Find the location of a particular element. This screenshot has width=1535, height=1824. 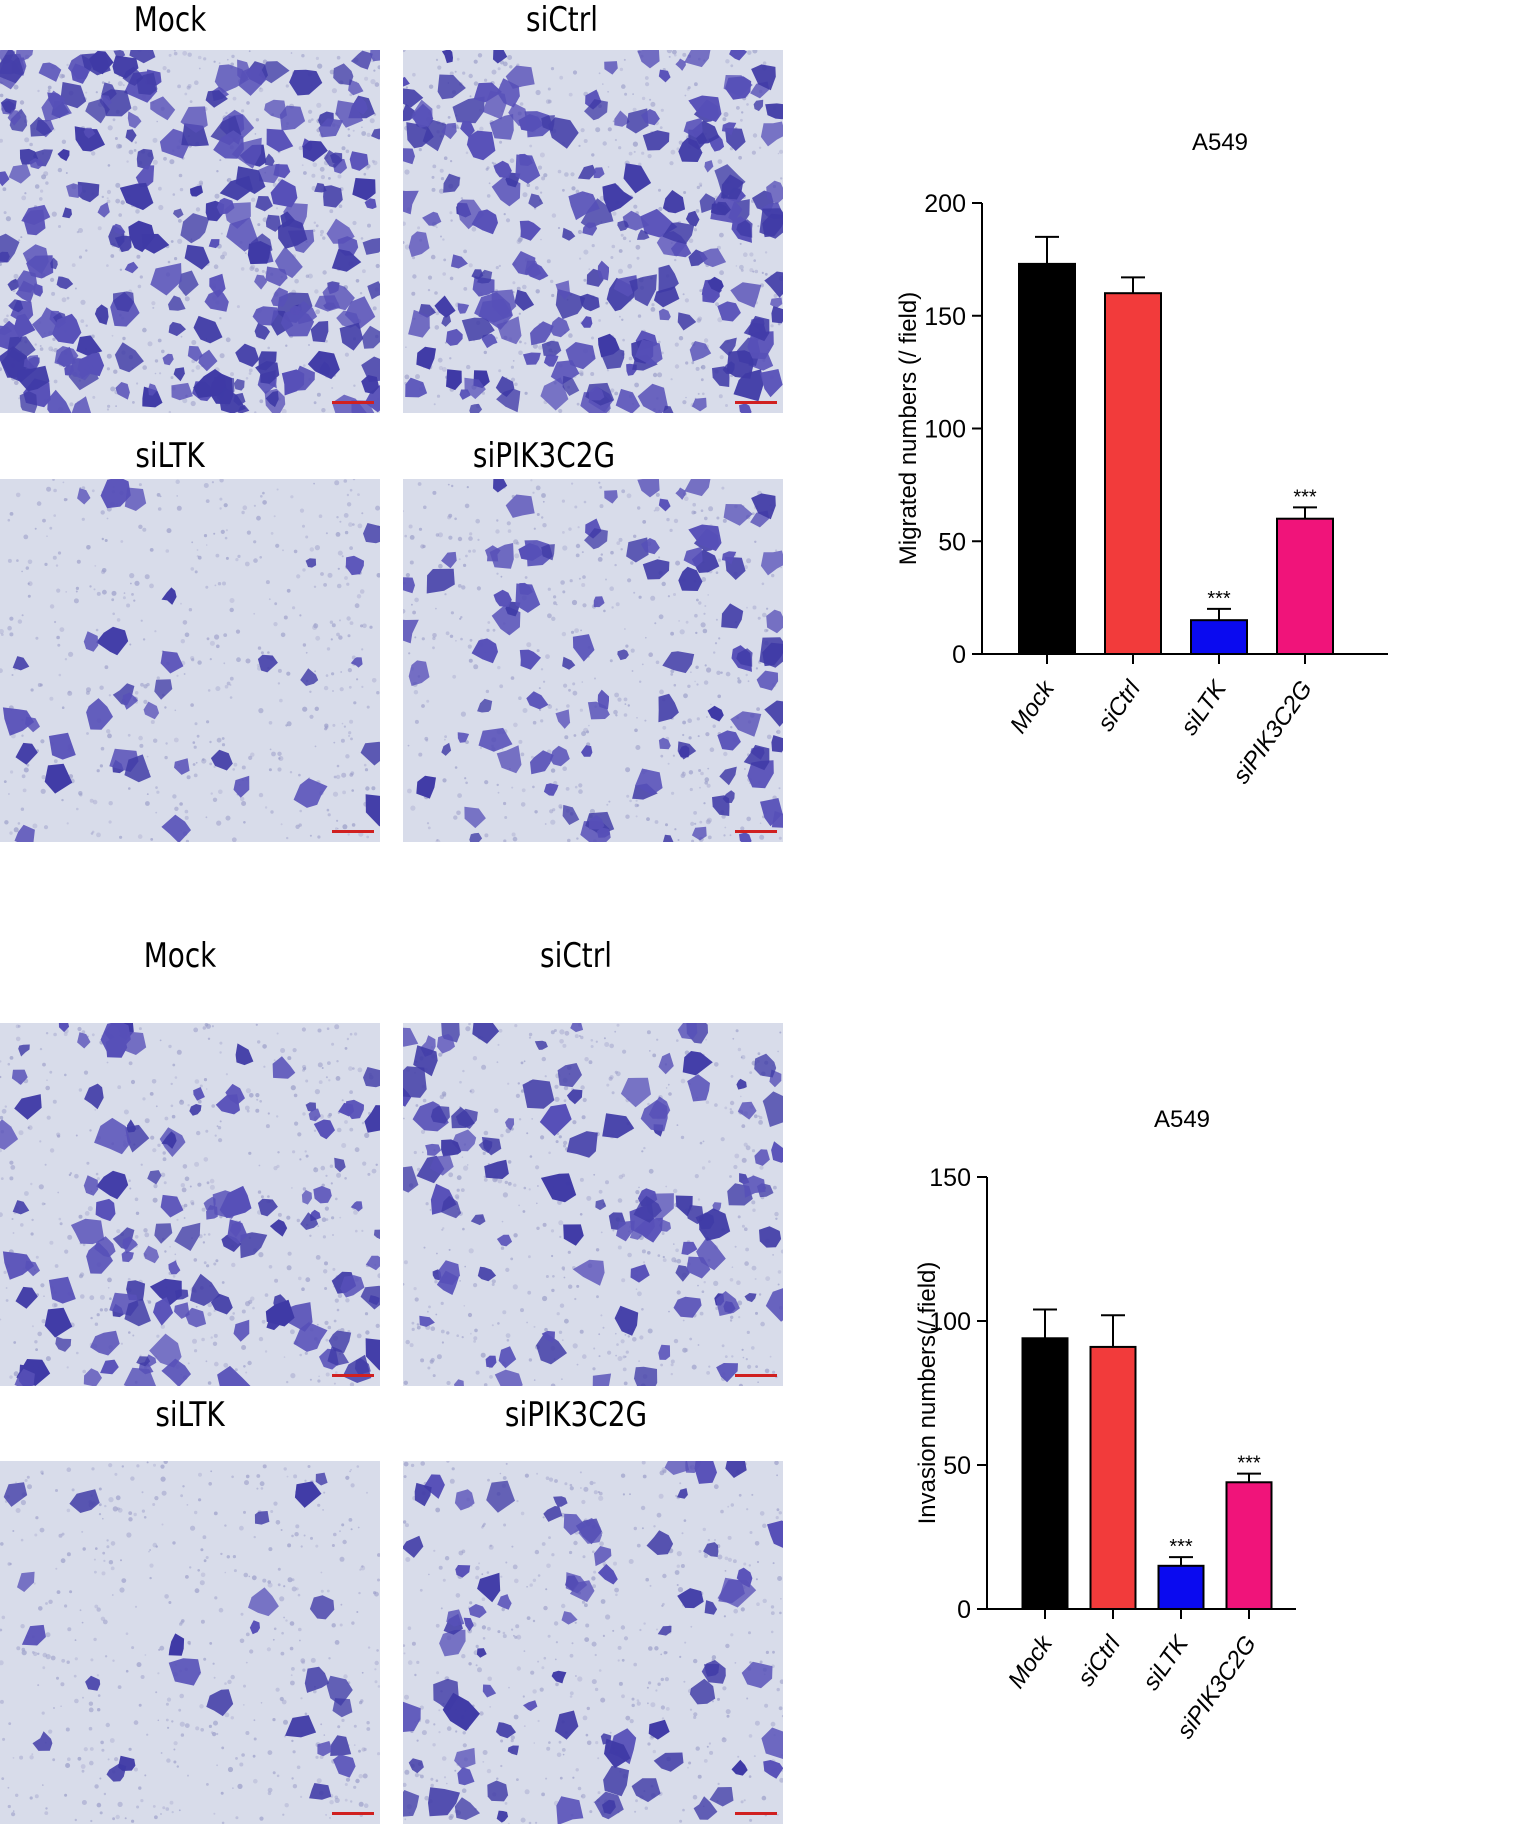

image-label-mock-migration: Mock is located at coordinates (170, 20).